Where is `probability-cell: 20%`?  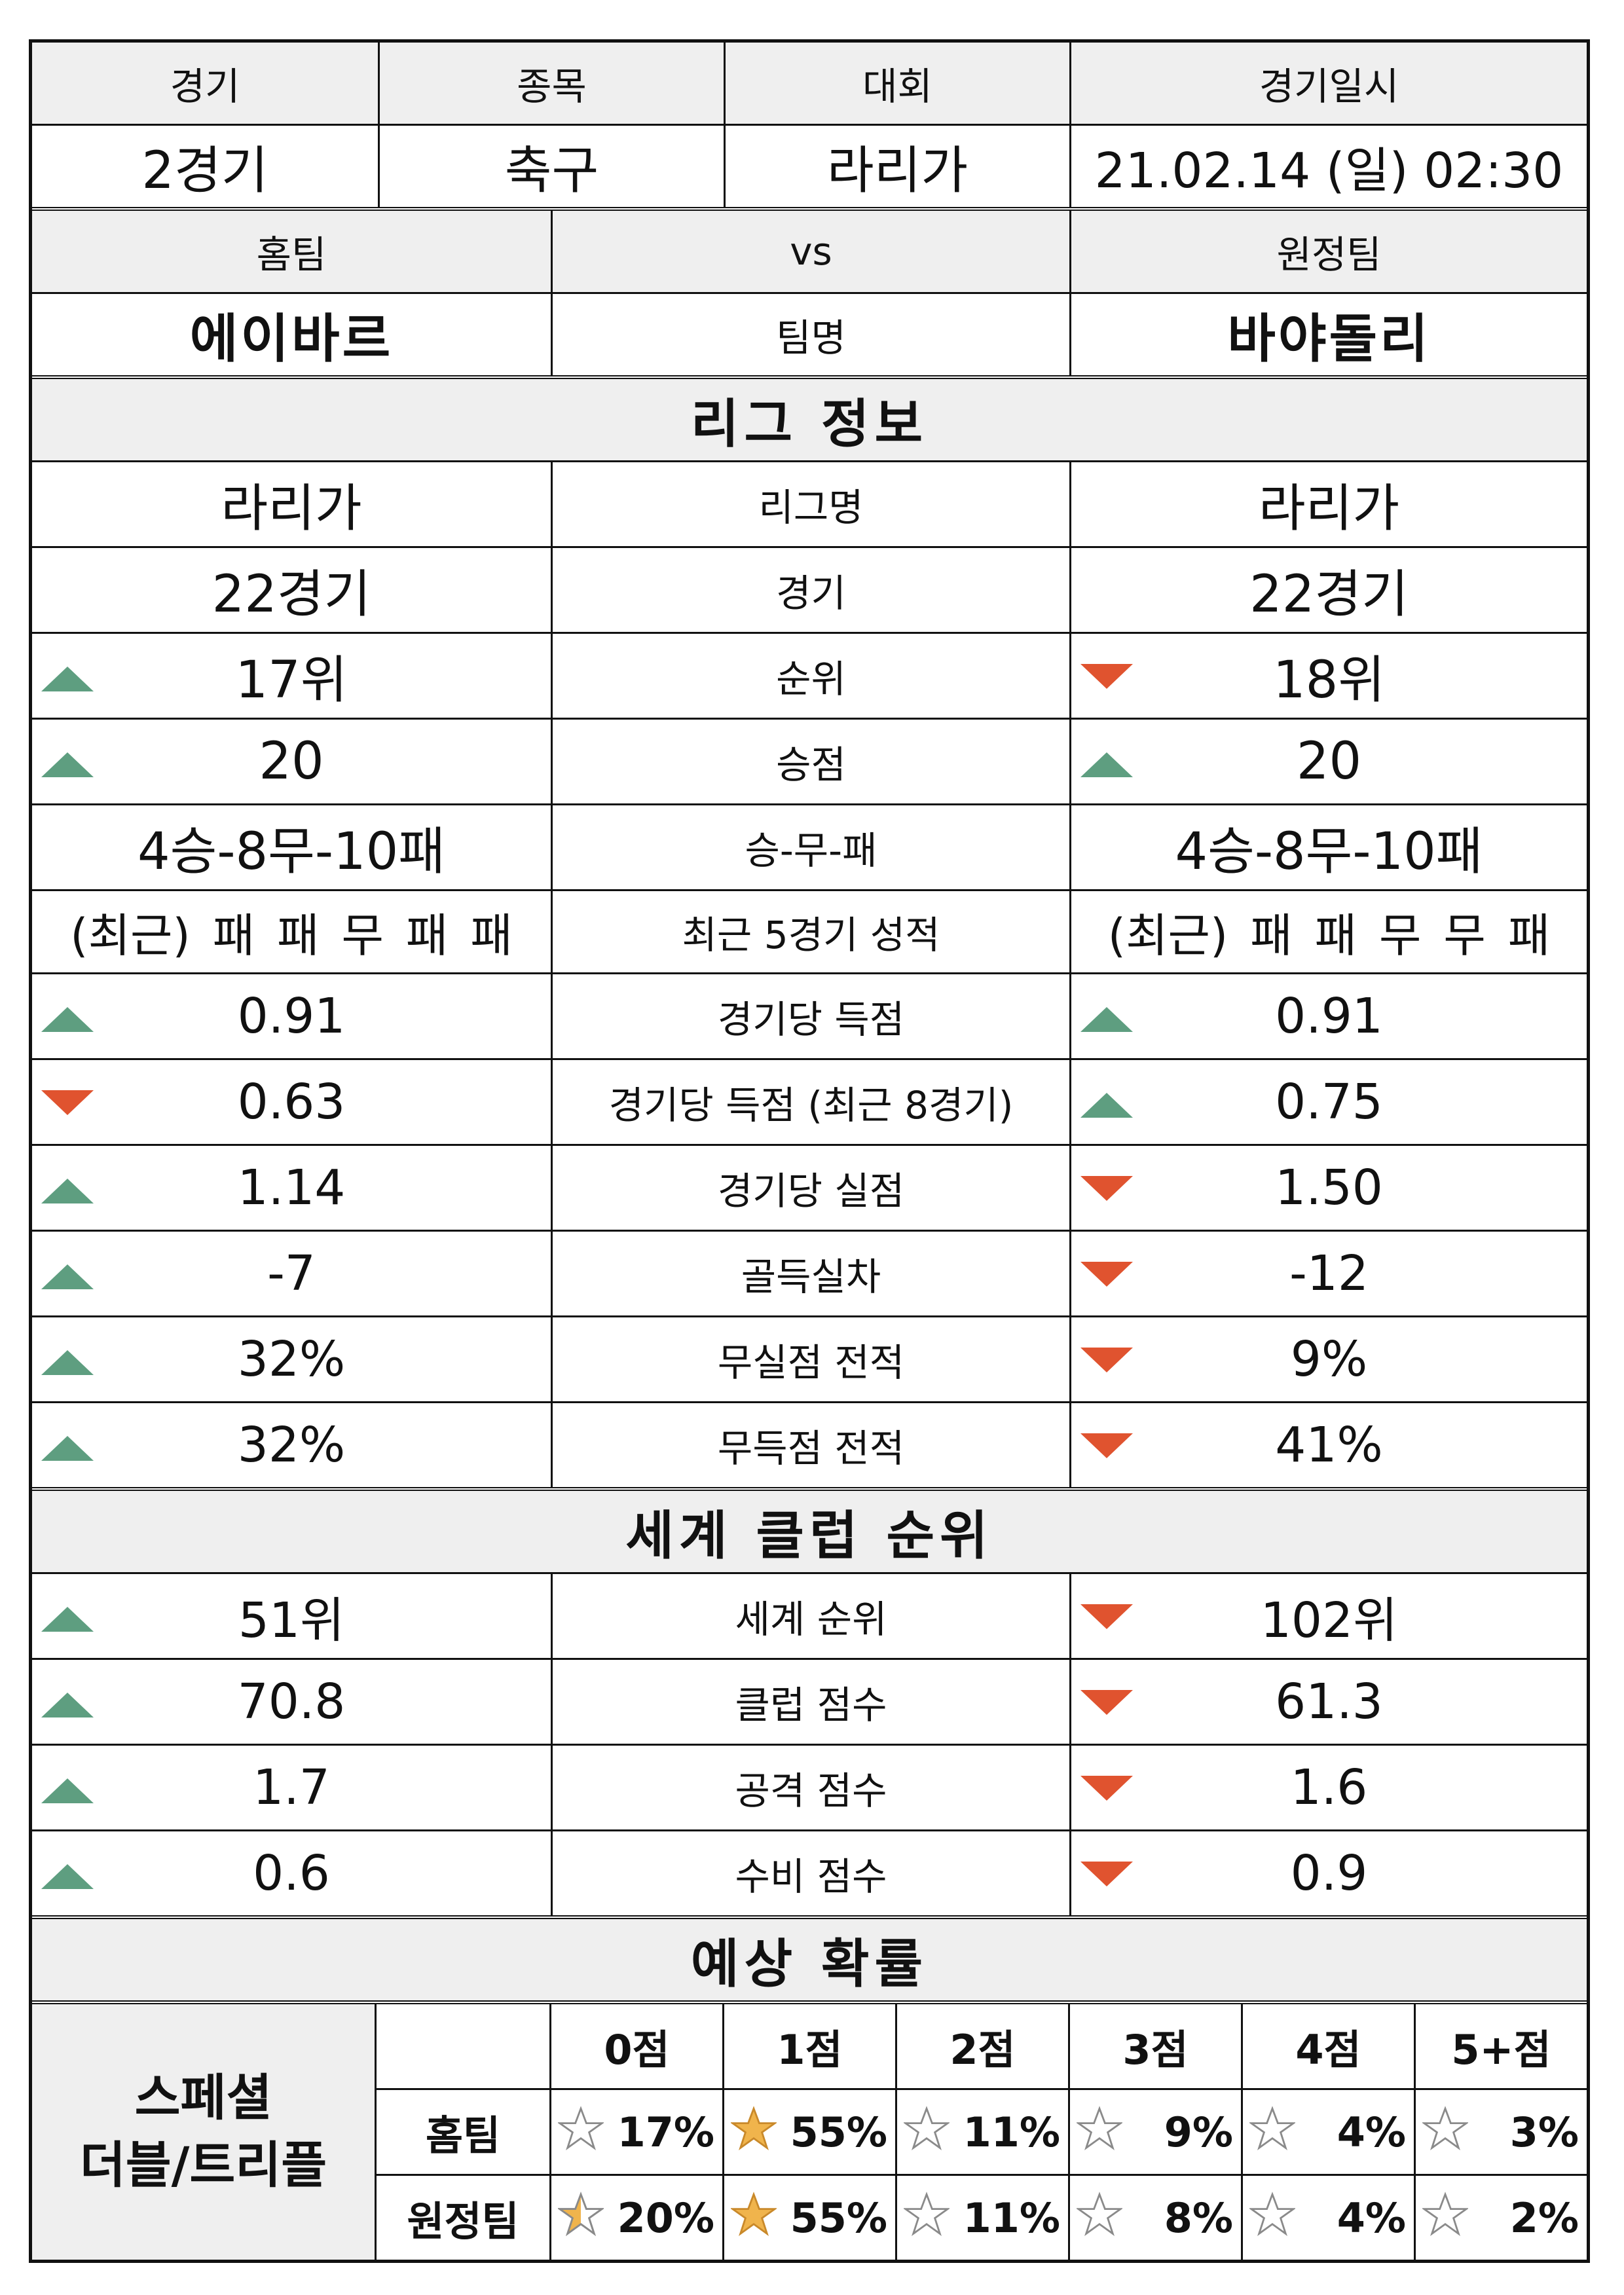 probability-cell: 20% is located at coordinates (635, 2218).